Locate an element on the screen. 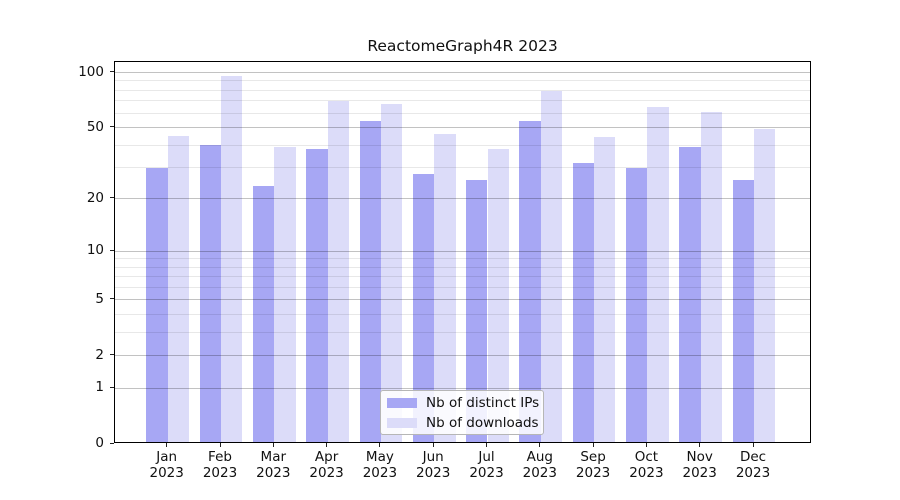 The image size is (900, 500). y-label-10: 10 is located at coordinates (95, 250).